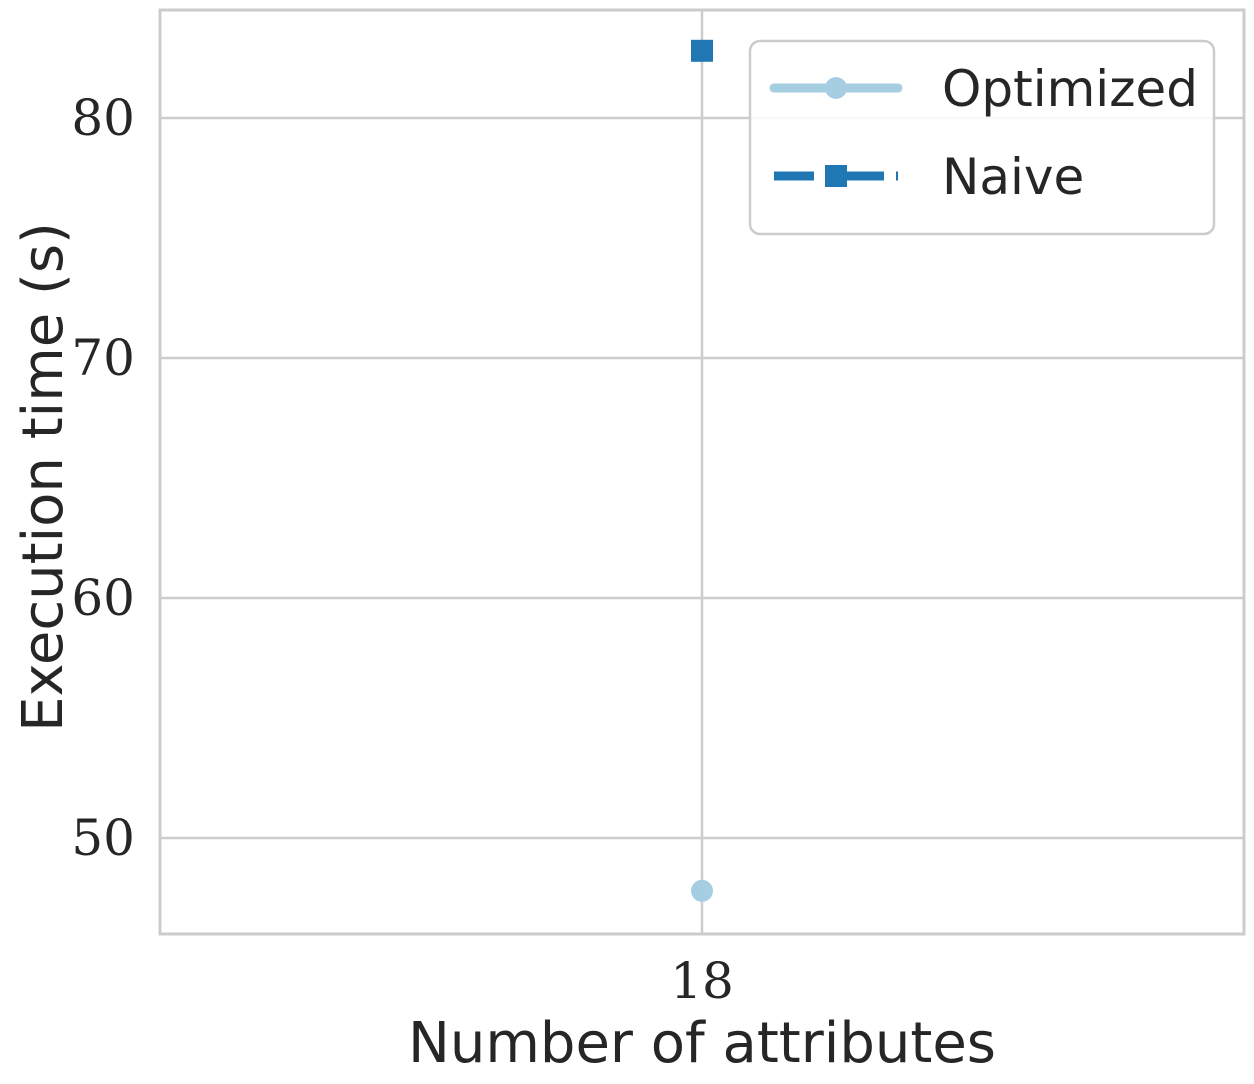 The height and width of the screenshot is (1084, 1254). I want to click on y-tick-label: 50, so click(103, 838).